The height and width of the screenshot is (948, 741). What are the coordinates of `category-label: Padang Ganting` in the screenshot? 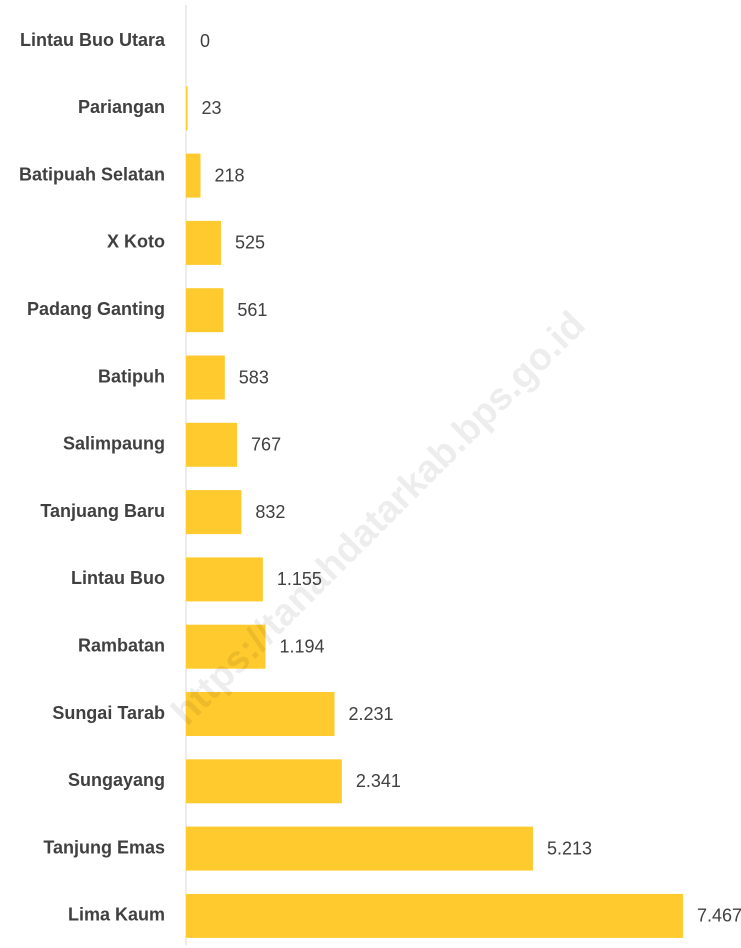 It's located at (96, 309).